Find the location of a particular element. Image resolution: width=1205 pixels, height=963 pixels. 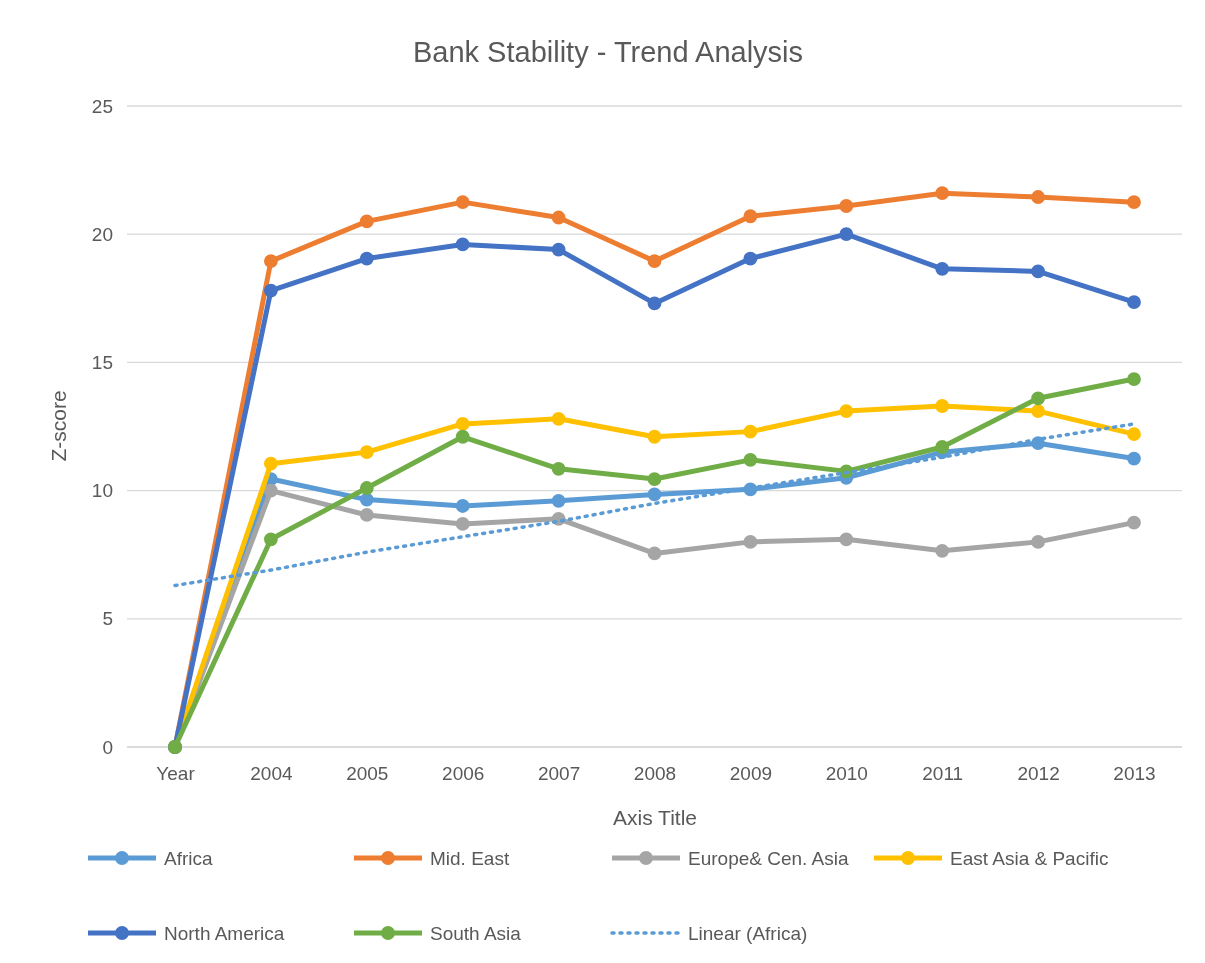

legend-label: North America is located at coordinates (224, 933).